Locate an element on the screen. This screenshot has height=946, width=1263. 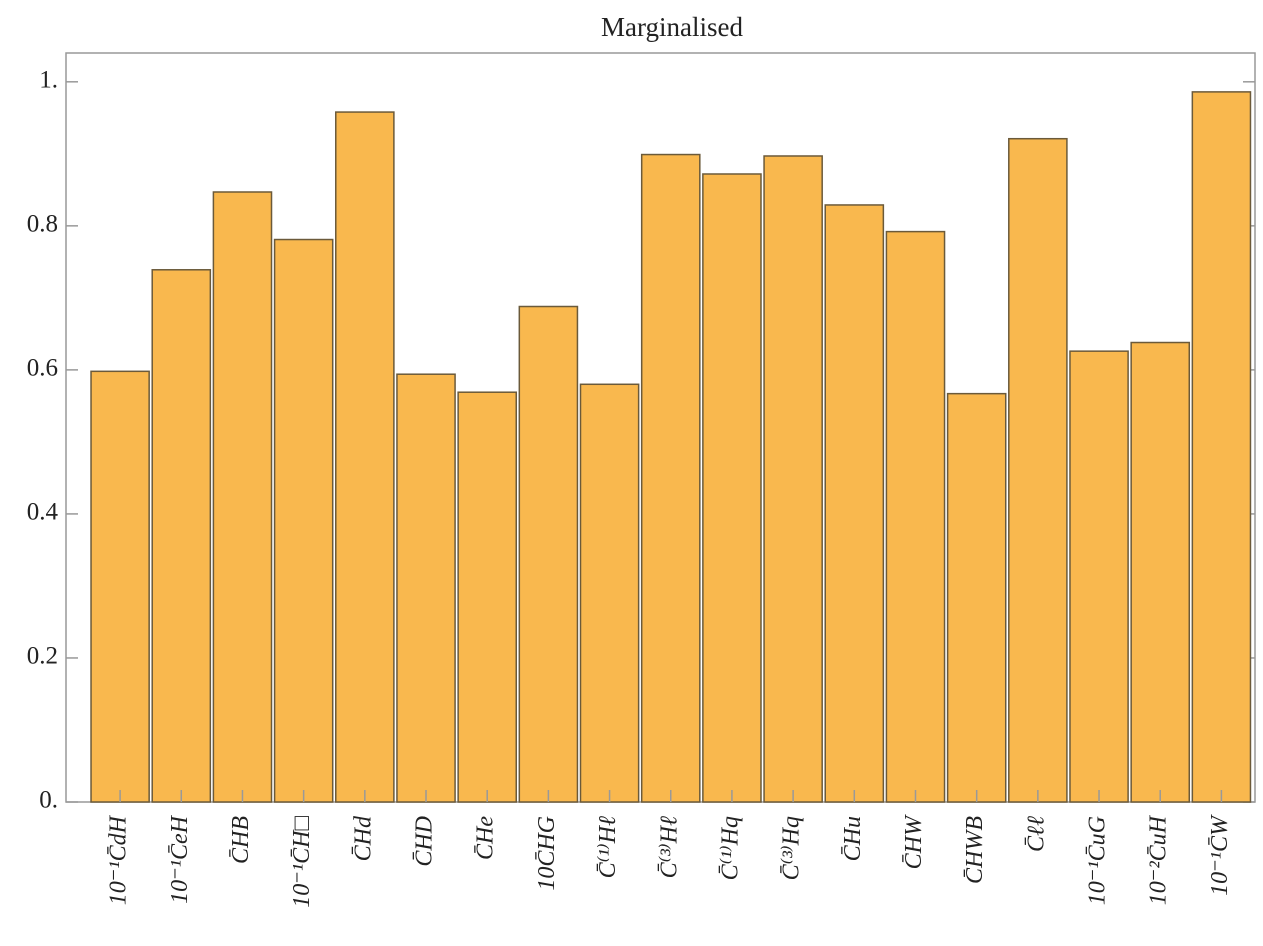
x-tick-label: C̄HWB is located at coordinates (975, 850).